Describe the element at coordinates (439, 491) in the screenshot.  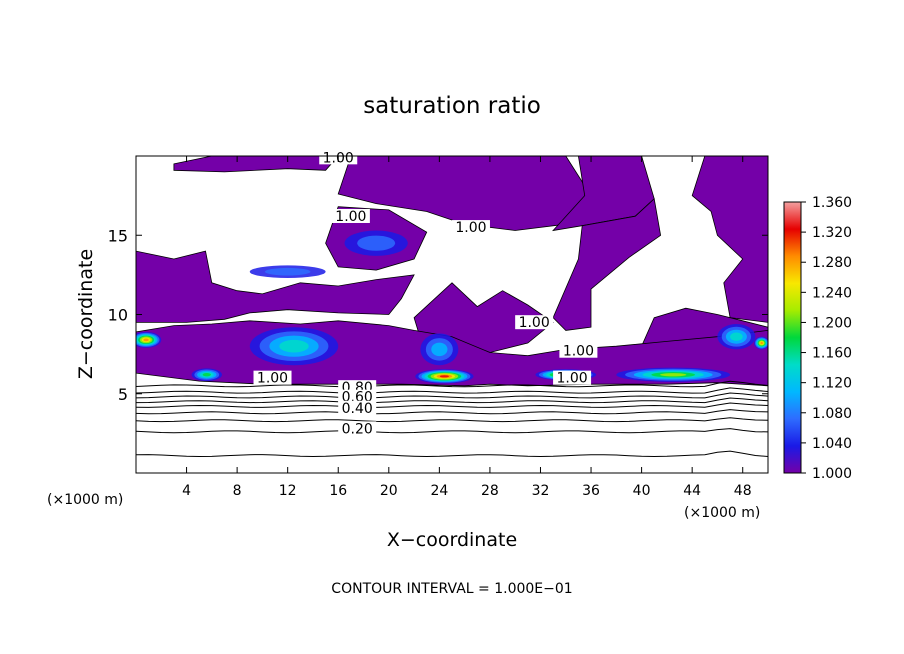
I see `x-tick-label: 24` at that location.